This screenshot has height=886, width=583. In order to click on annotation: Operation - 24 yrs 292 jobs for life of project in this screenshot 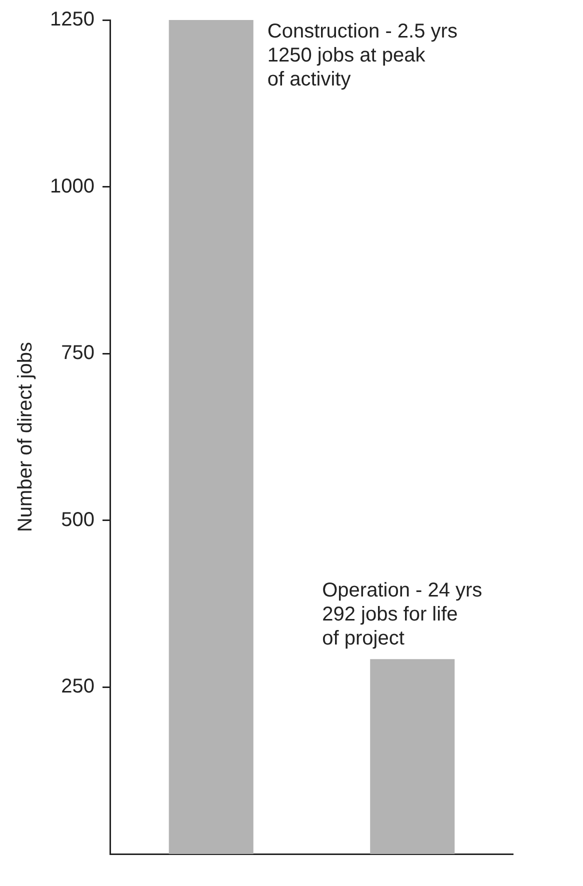, I will do `click(402, 615)`.